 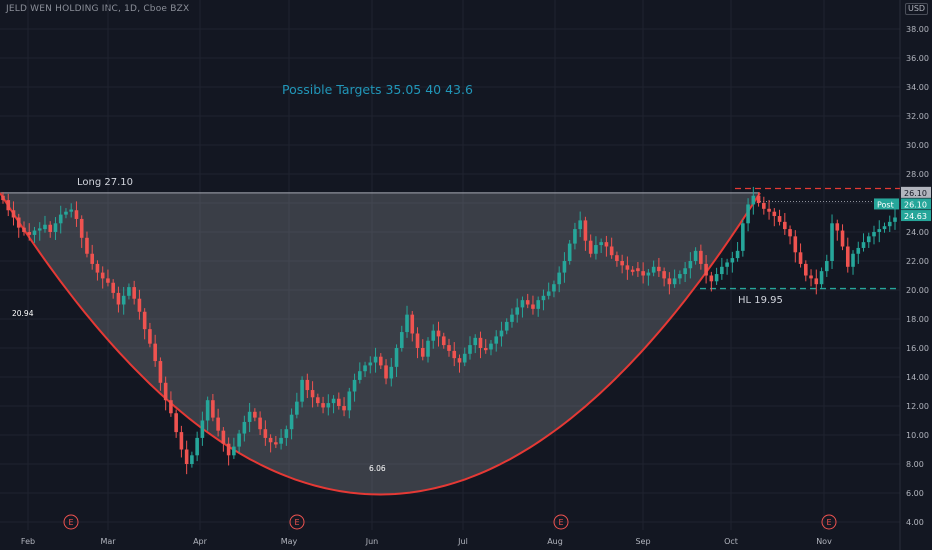 What do you see at coordinates (915, 493) in the screenshot?
I see `y-tick-label: 6.00` at bounding box center [915, 493].